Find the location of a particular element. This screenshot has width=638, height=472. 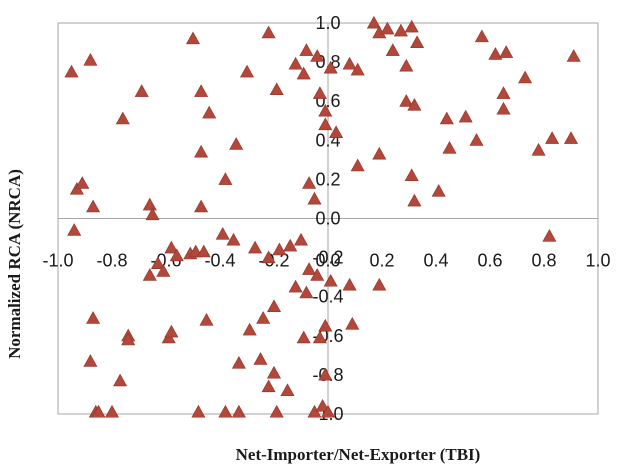

x-axis-title: Net-Importer/Net-Exporter (TBI) is located at coordinates (358, 454).